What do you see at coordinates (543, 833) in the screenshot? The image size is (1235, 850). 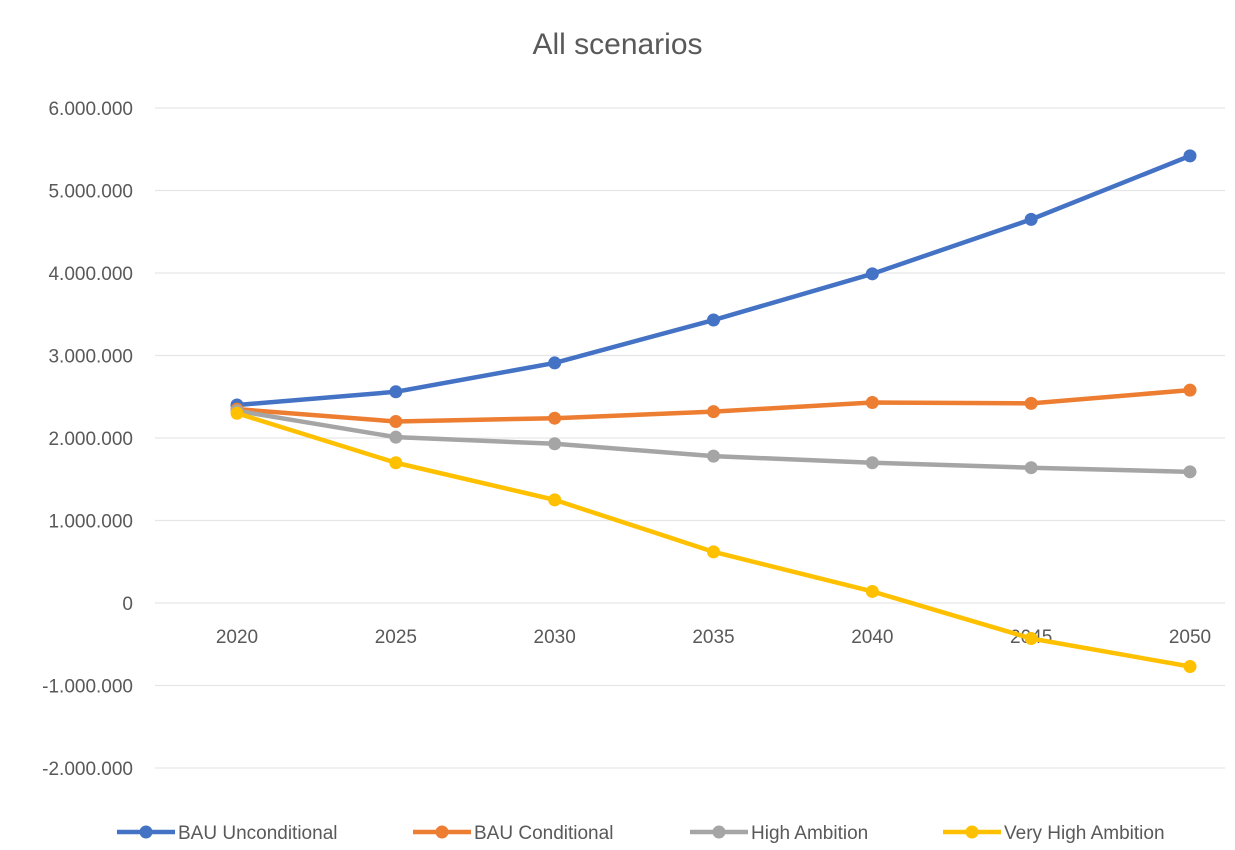 I see `legend-label: BAU Conditional` at bounding box center [543, 833].